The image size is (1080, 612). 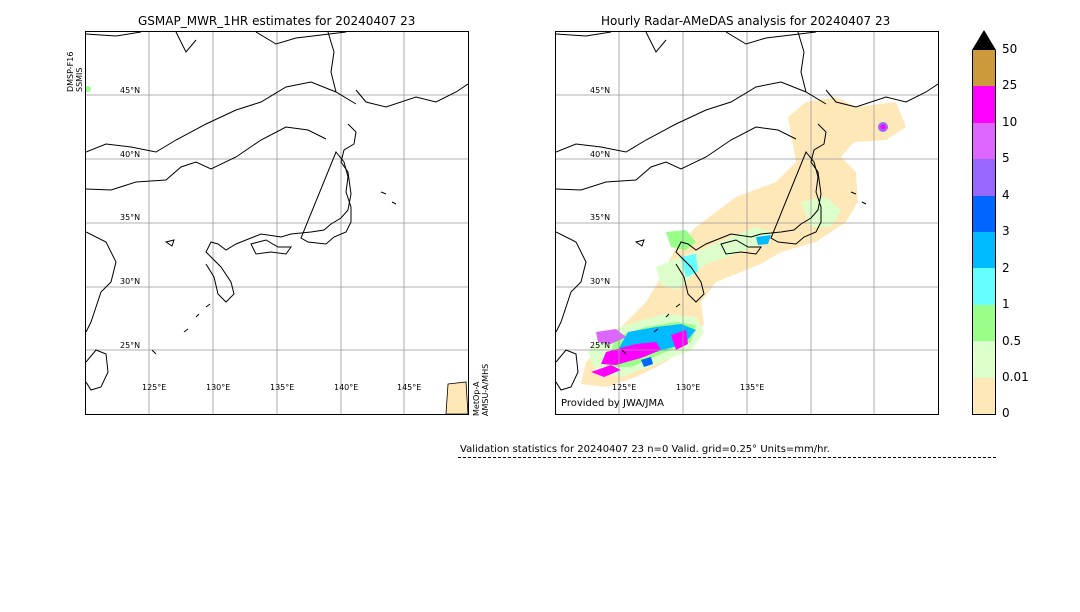 What do you see at coordinates (624, 387) in the screenshot?
I see `right-lon-125: 125°E` at bounding box center [624, 387].